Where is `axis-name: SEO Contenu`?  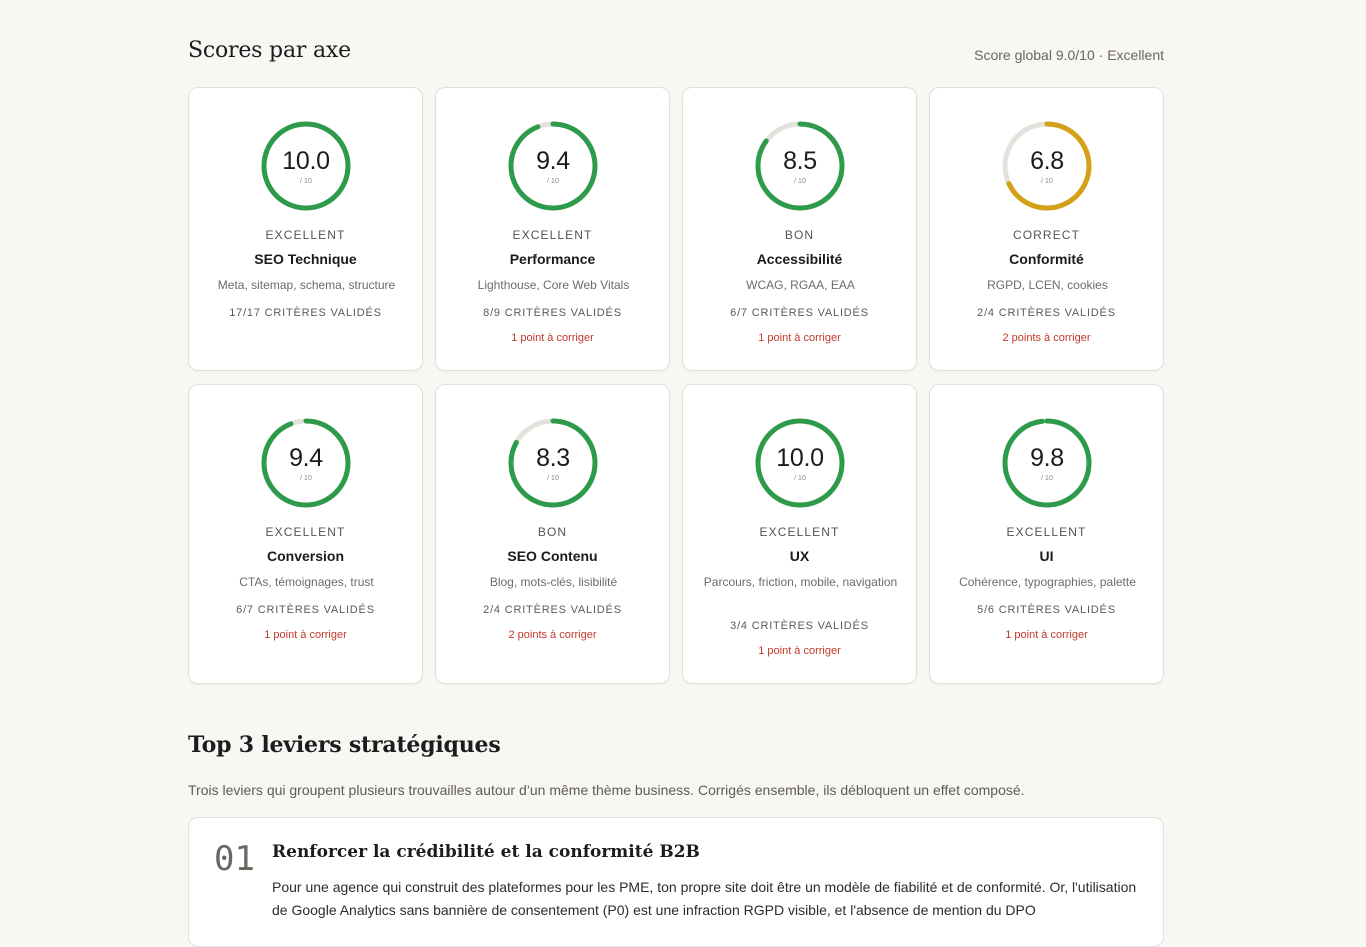
axis-name: SEO Contenu is located at coordinates (552, 556).